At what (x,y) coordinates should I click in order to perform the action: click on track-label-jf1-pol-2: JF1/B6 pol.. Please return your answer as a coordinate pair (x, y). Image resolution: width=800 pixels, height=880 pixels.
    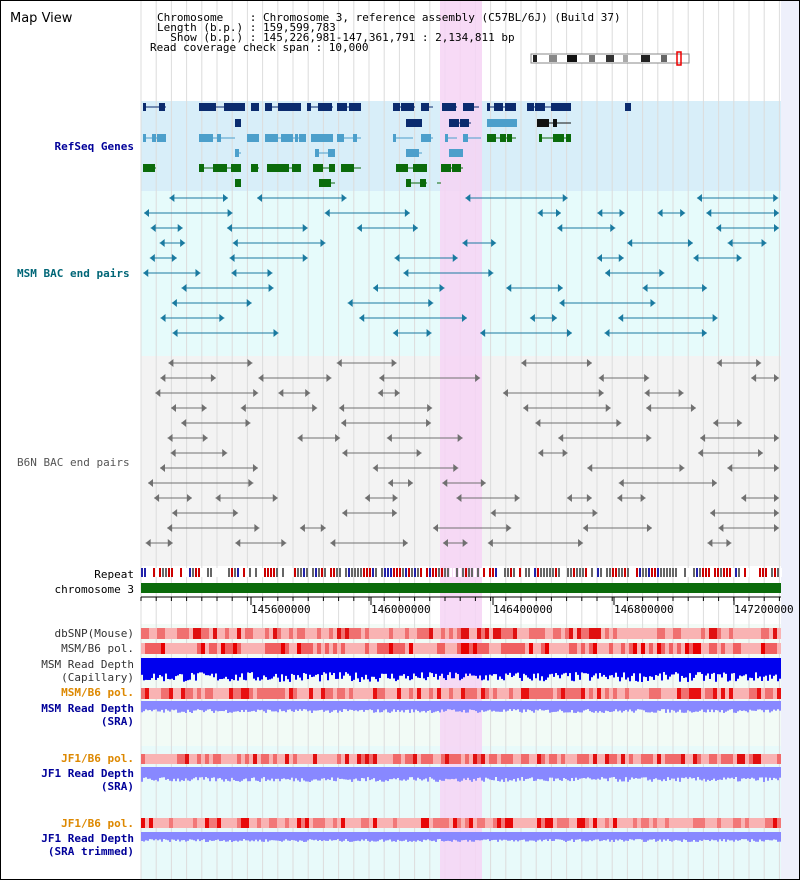
    Looking at the image, I should click on (97, 823).